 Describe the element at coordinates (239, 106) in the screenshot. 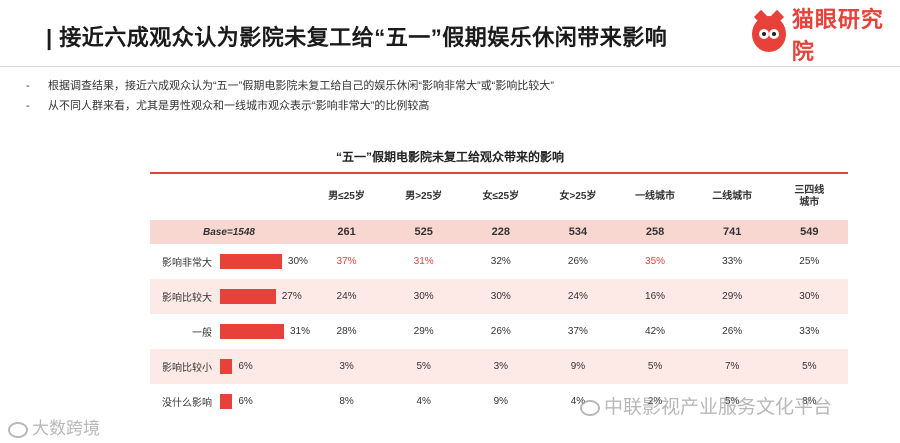

I see `bullet-text: 从不同人群来看，尤其是男性观众和一线城市观众表示“影响非常大”的比例较高` at that location.